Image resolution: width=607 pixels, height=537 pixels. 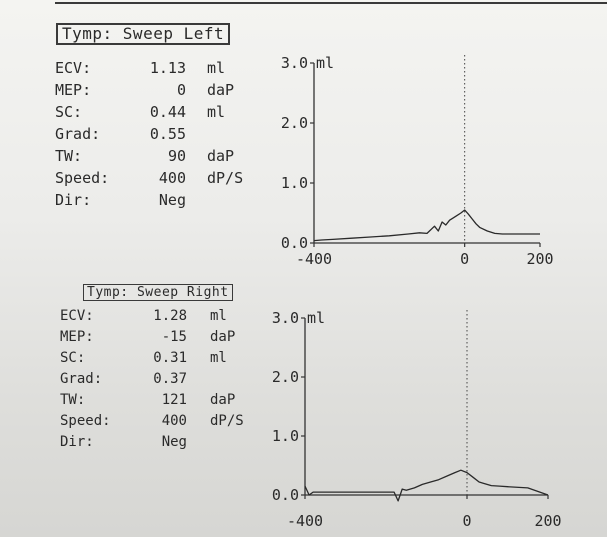 I want to click on param-value-grad: 0.55, so click(x=167, y=134).